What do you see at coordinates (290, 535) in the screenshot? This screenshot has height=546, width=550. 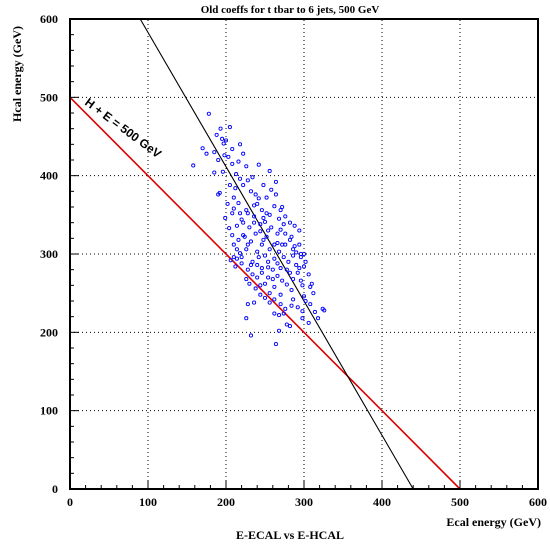 I see `chart-subtitle: E-ECAL vs E-HCAL` at bounding box center [290, 535].